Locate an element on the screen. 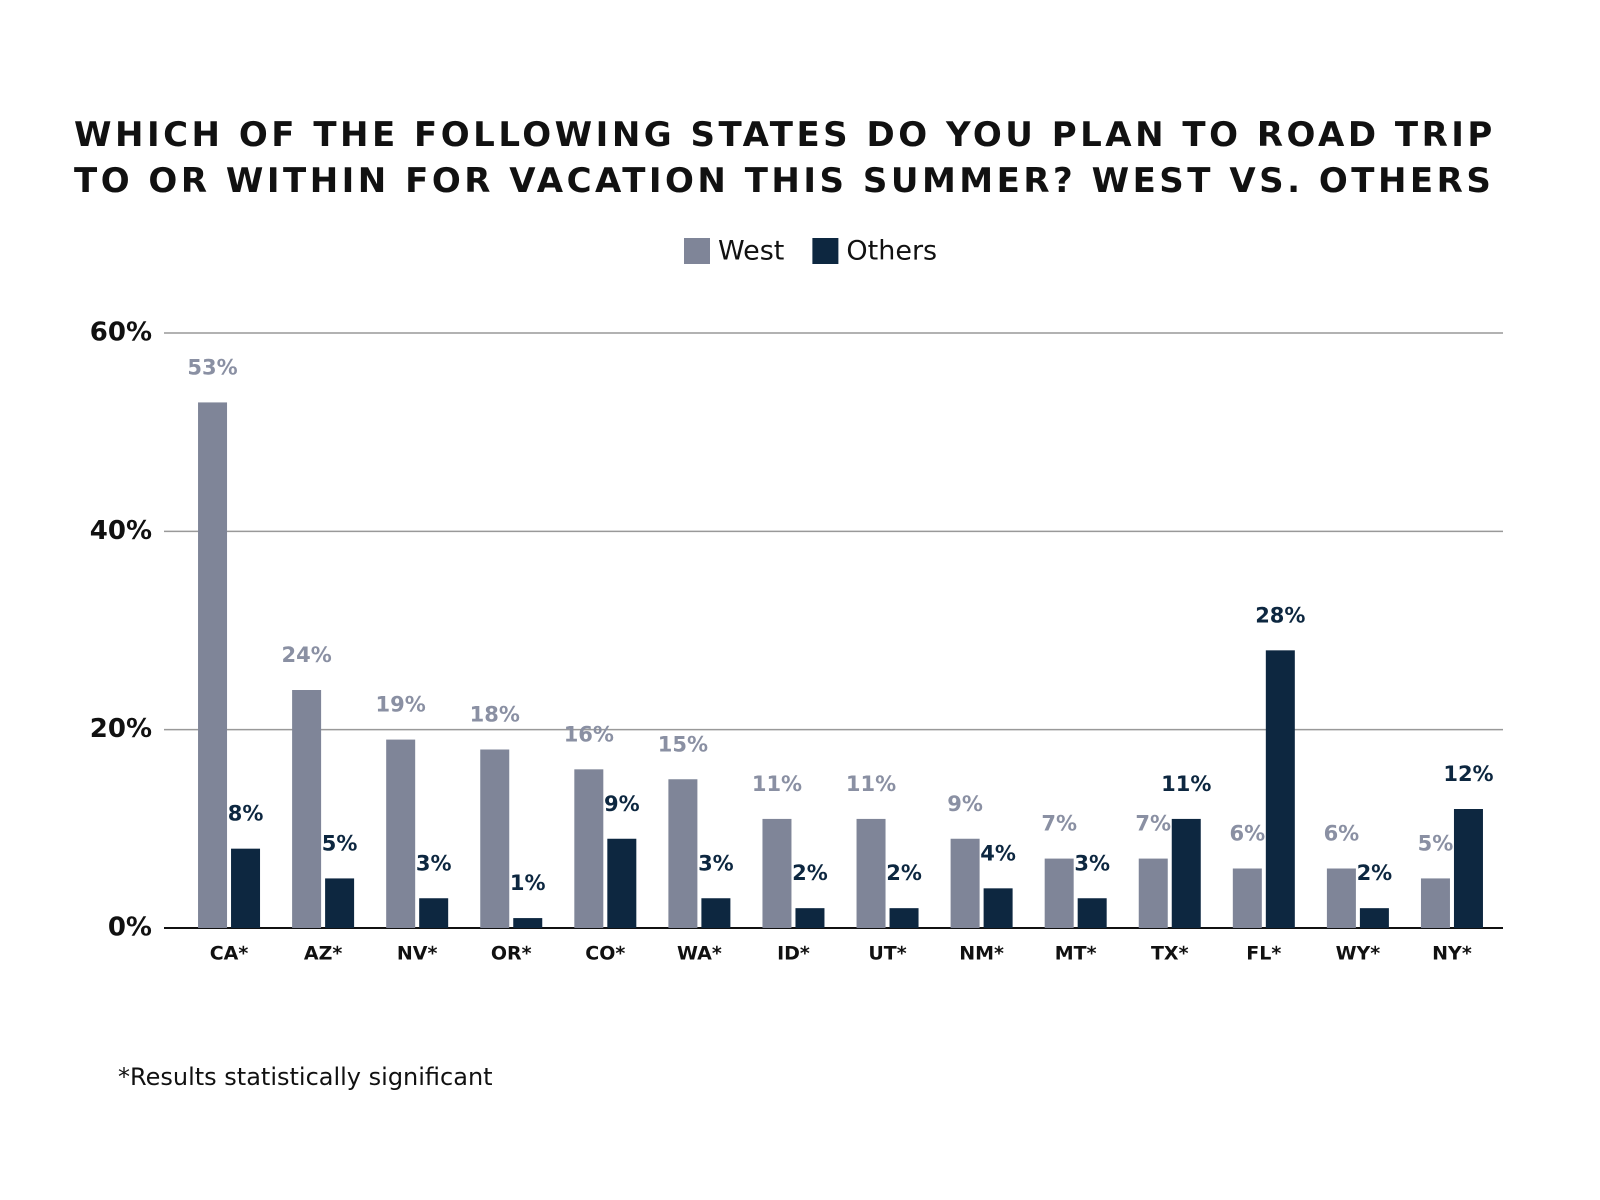 This screenshot has width=1600, height=1200. footnote: *Results statistically significant is located at coordinates (305, 1077).